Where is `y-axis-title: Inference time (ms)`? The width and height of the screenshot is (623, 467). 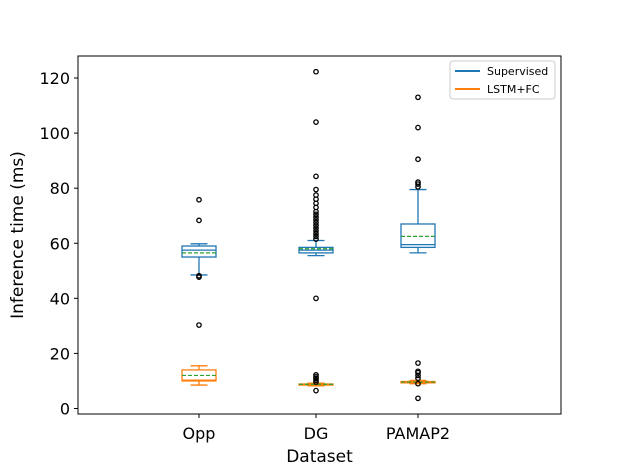
y-axis-title: Inference time (ms) is located at coordinates (18, 235).